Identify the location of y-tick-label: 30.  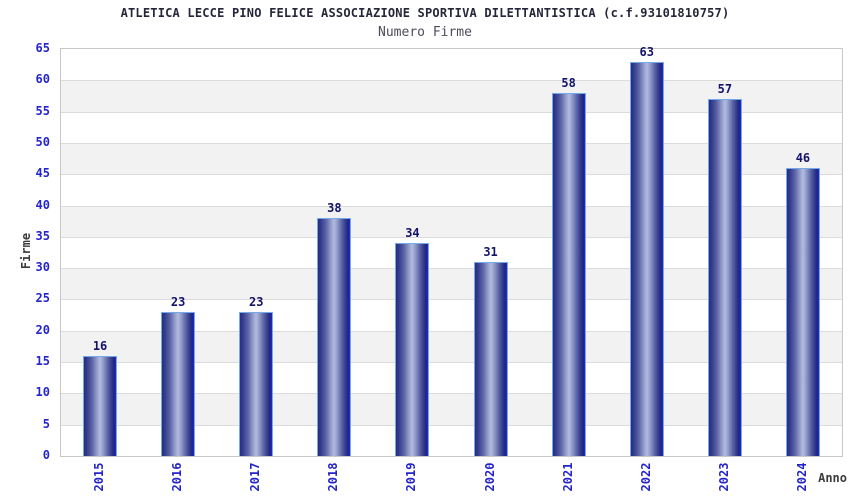
(42, 267).